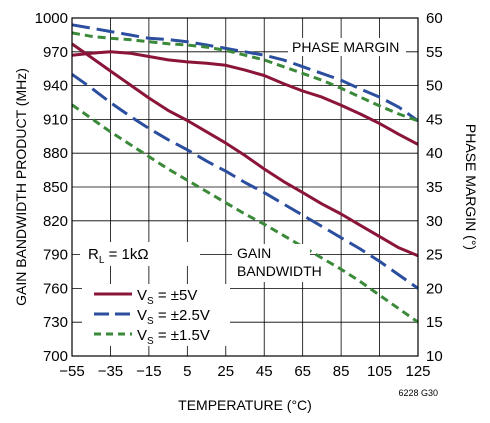 Image resolution: width=490 pixels, height=423 pixels. I want to click on x-axis-title: TEMPERATURE (°C), so click(245, 405).